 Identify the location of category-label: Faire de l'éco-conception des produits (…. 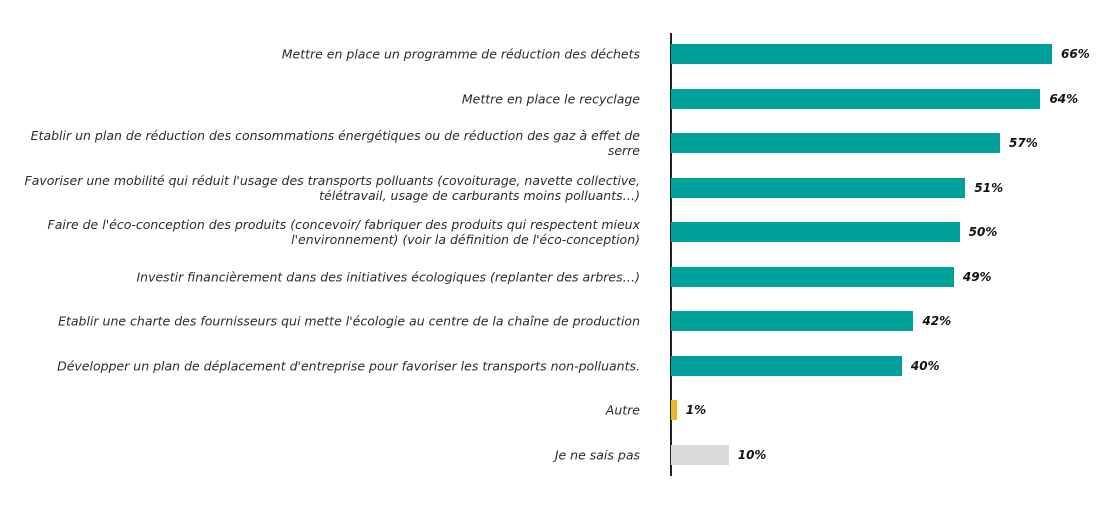
(344, 232).